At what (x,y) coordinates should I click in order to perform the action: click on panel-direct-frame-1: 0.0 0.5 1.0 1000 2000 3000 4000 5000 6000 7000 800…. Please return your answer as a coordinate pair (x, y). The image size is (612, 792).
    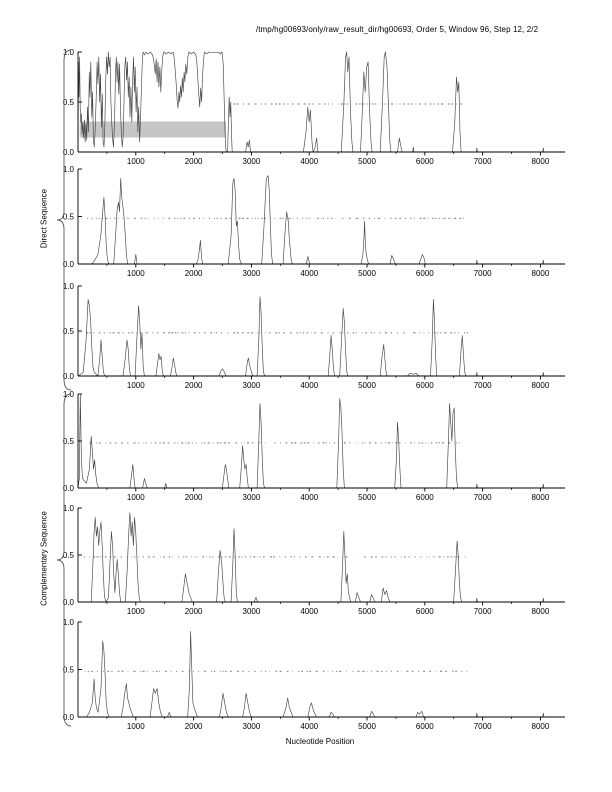
    Looking at the image, I should click on (314, 107).